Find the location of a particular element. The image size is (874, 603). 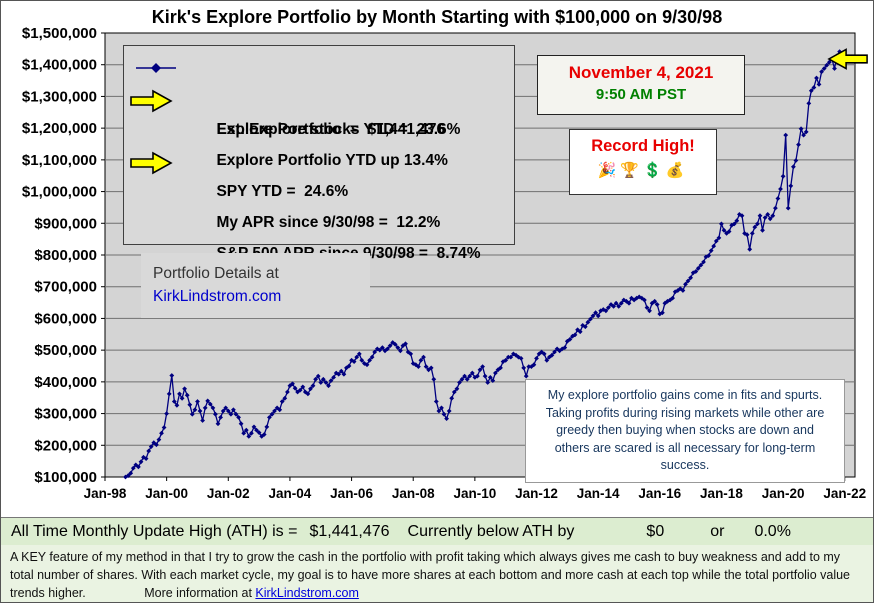

details-text: Portfolio Details at is located at coordinates (216, 273).